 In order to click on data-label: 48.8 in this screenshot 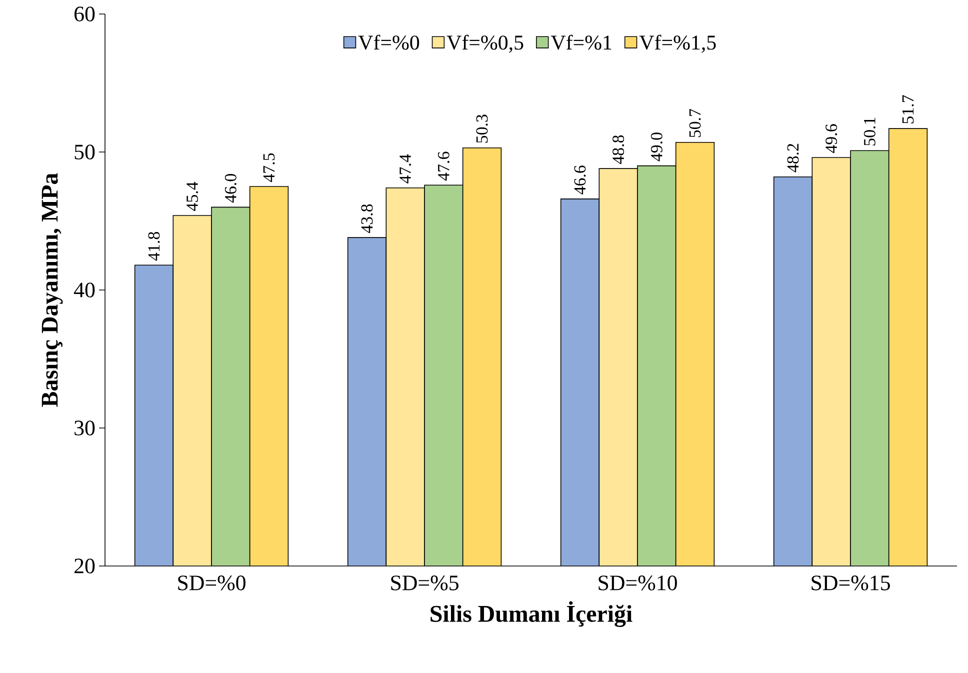, I will do `click(618, 149)`.